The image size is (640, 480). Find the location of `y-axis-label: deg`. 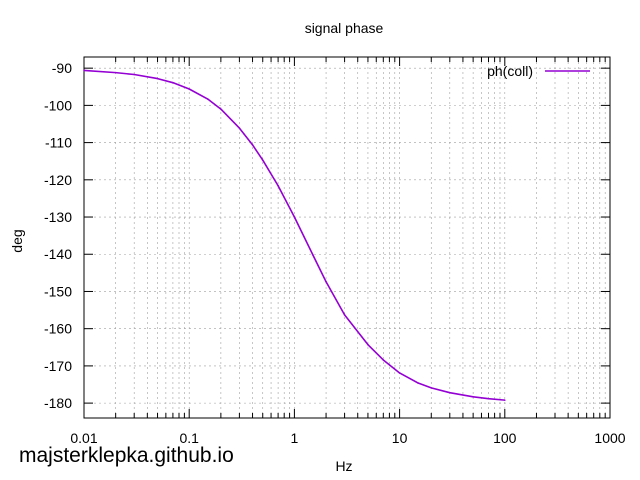

y-axis-label: deg is located at coordinates (17, 240).